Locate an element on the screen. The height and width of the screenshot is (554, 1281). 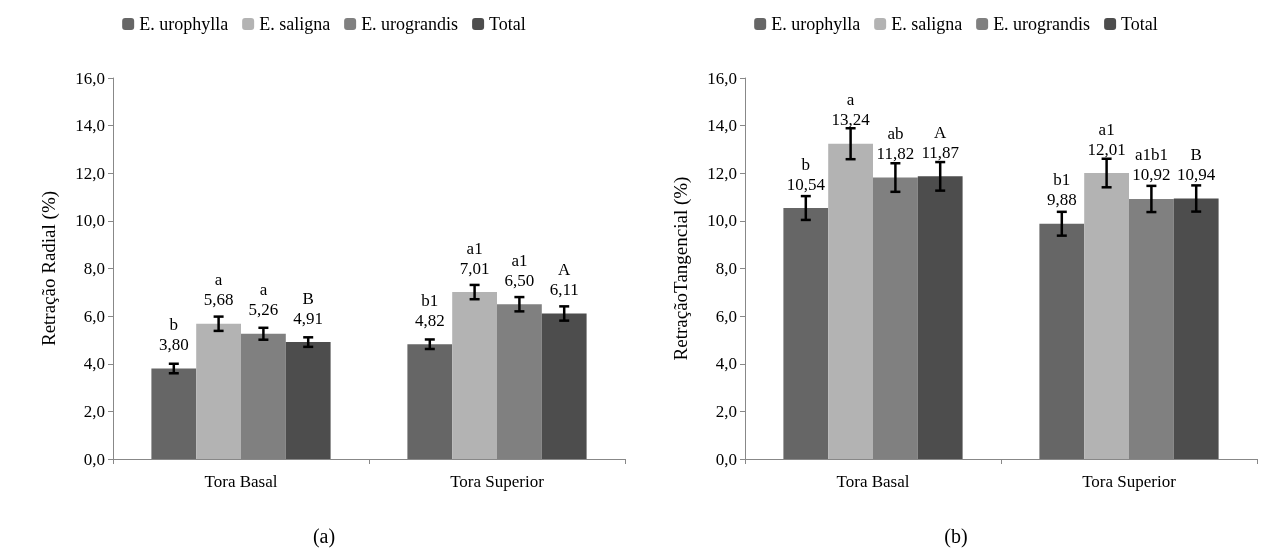
data-label: ab 11,82 is located at coordinates (895, 144).